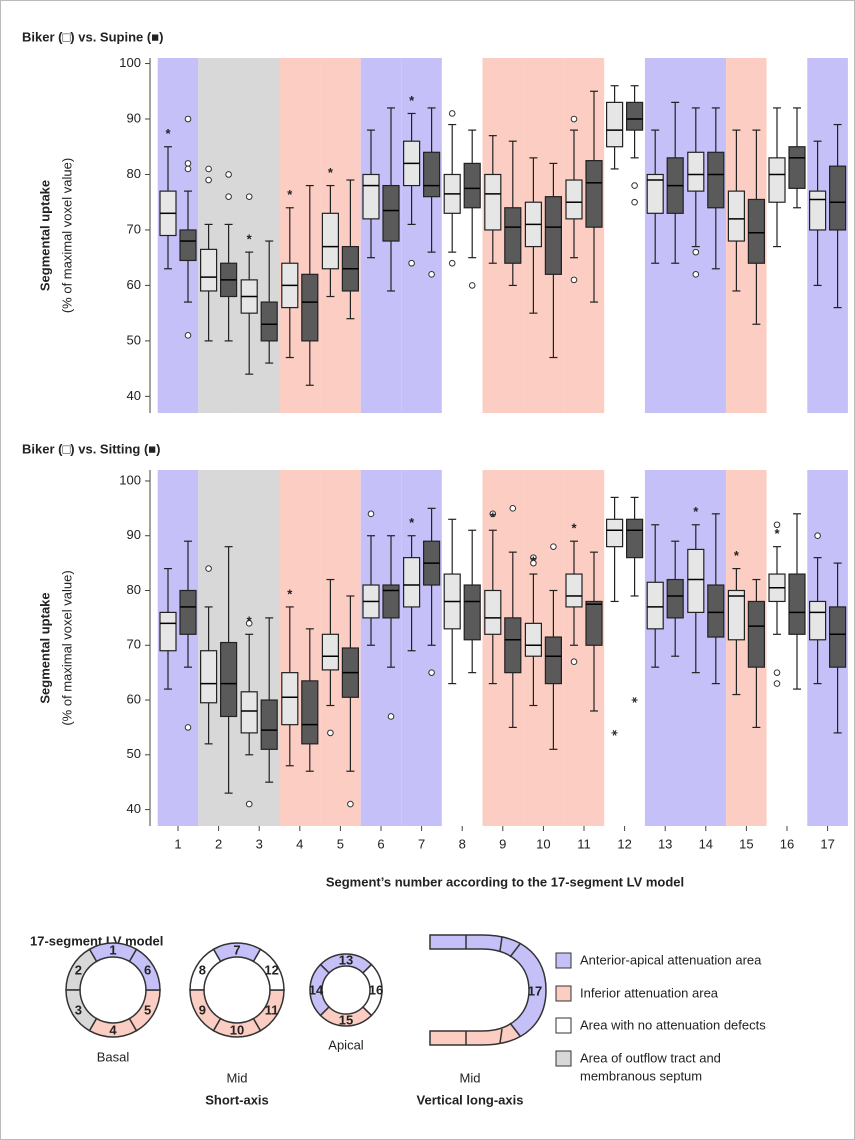 This screenshot has height=1140, width=855. What do you see at coordinates (649, 992) in the screenshot?
I see `legend-label: Inferior attenuation area` at bounding box center [649, 992].